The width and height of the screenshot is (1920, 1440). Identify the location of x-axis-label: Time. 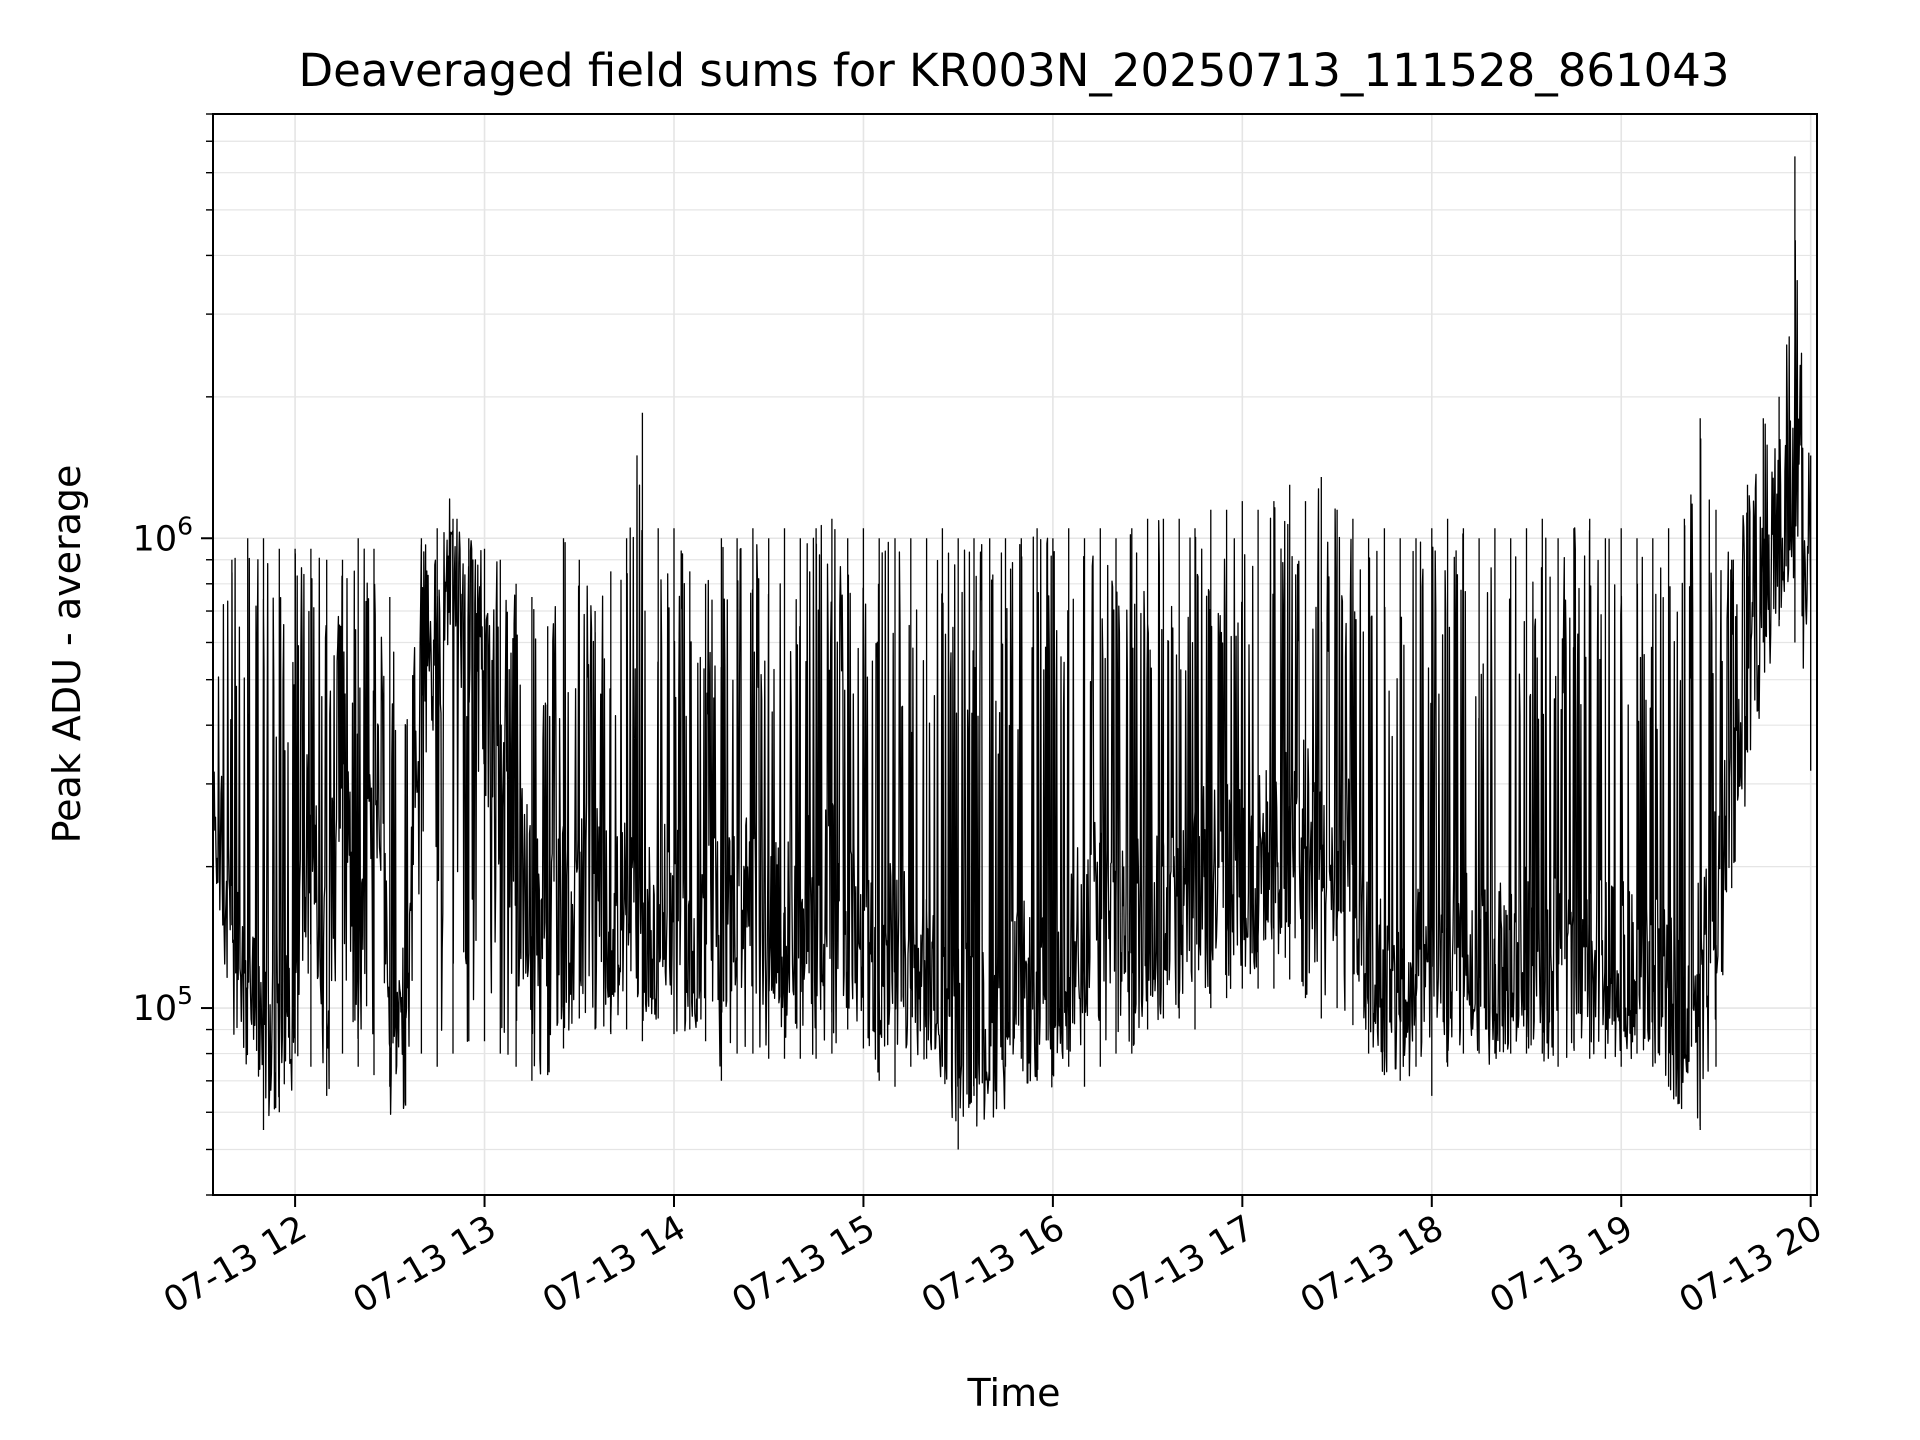
(1014, 1393).